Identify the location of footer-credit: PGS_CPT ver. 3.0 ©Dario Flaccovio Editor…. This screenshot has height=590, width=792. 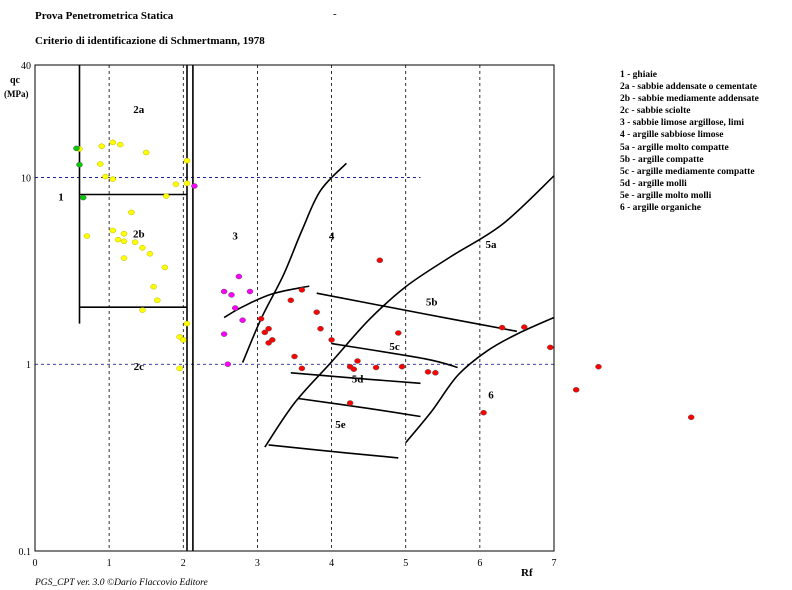
(121, 583).